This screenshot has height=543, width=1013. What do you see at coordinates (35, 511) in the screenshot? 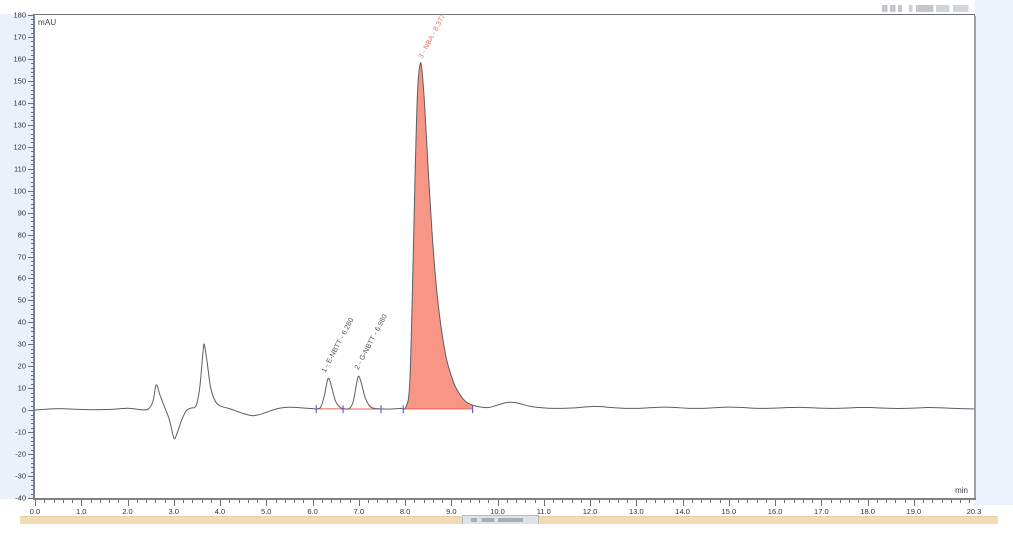
I see `x-axis-tick-label: 0.0` at bounding box center [35, 511].